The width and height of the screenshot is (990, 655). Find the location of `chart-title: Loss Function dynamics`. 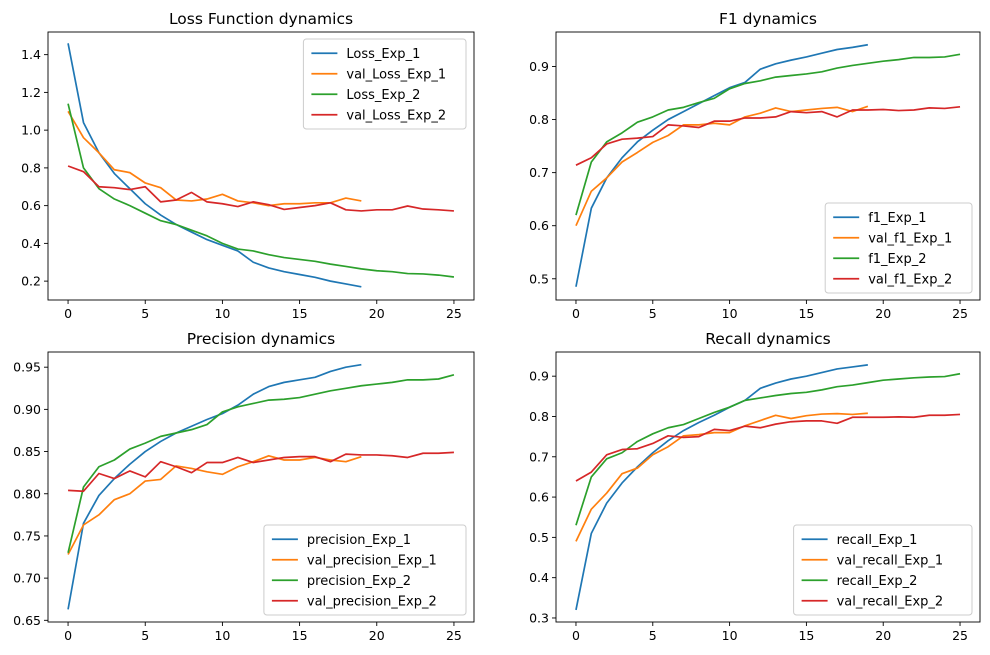

chart-title: Loss Function dynamics is located at coordinates (261, 19).